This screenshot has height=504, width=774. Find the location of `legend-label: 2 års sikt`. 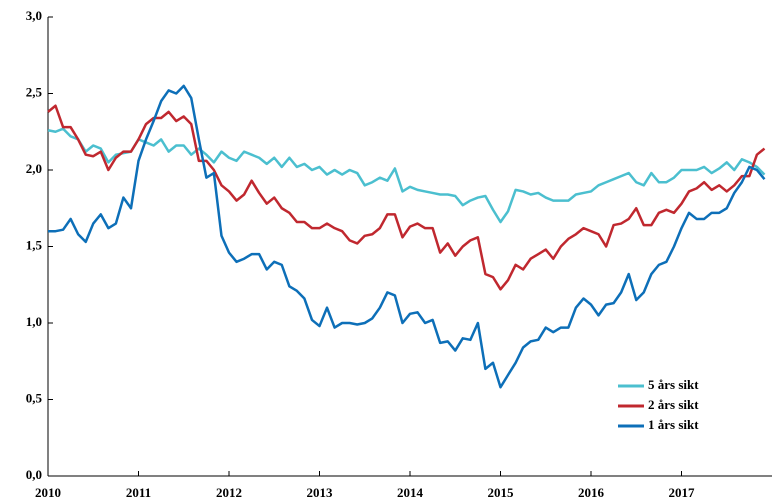

legend-label: 2 års sikt is located at coordinates (673, 404).